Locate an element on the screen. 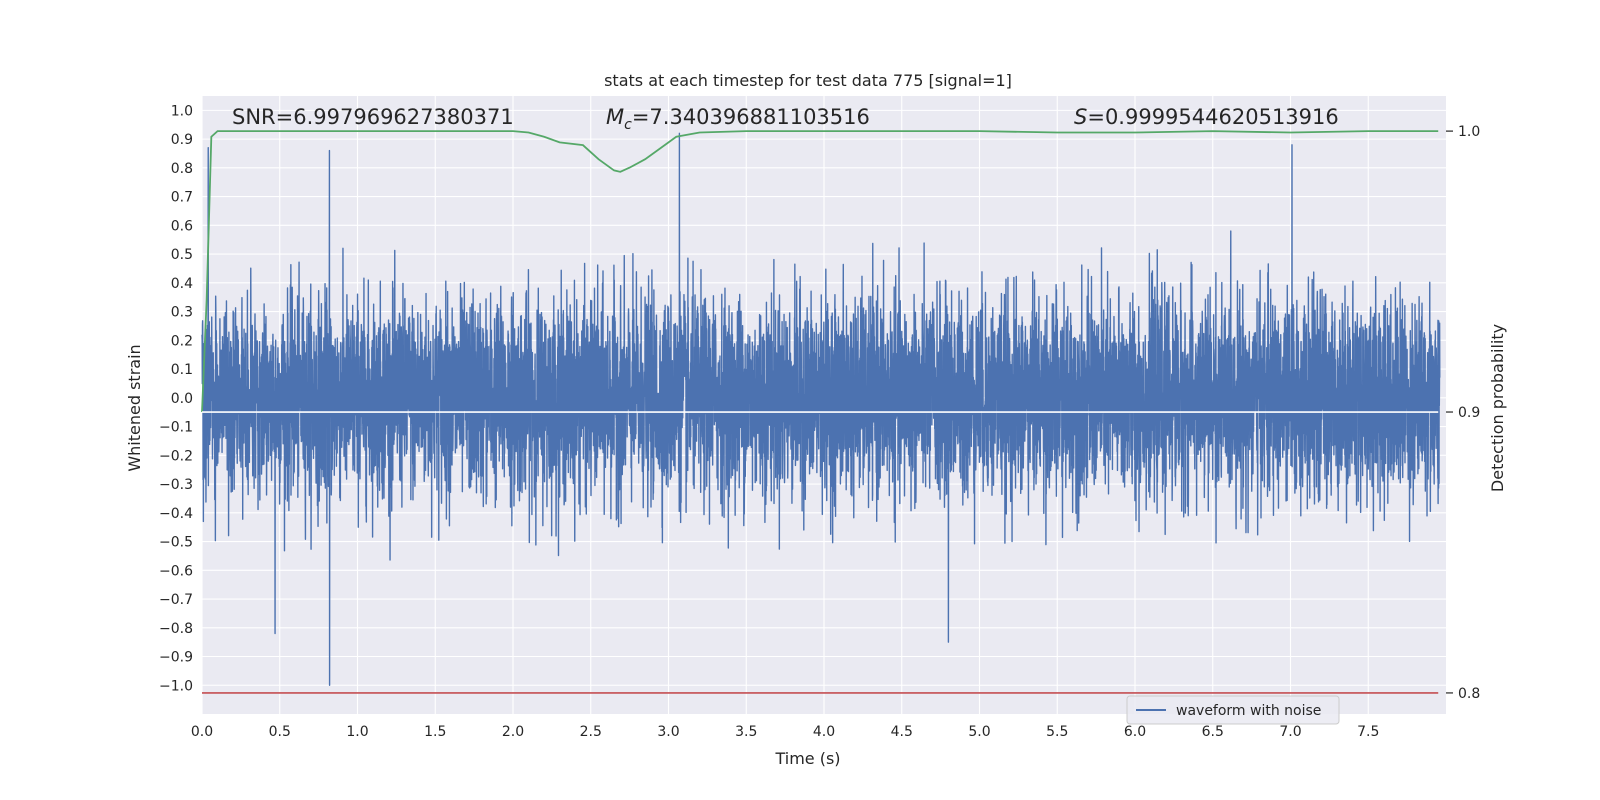  y-tick-label: −0.1 is located at coordinates (176, 428).